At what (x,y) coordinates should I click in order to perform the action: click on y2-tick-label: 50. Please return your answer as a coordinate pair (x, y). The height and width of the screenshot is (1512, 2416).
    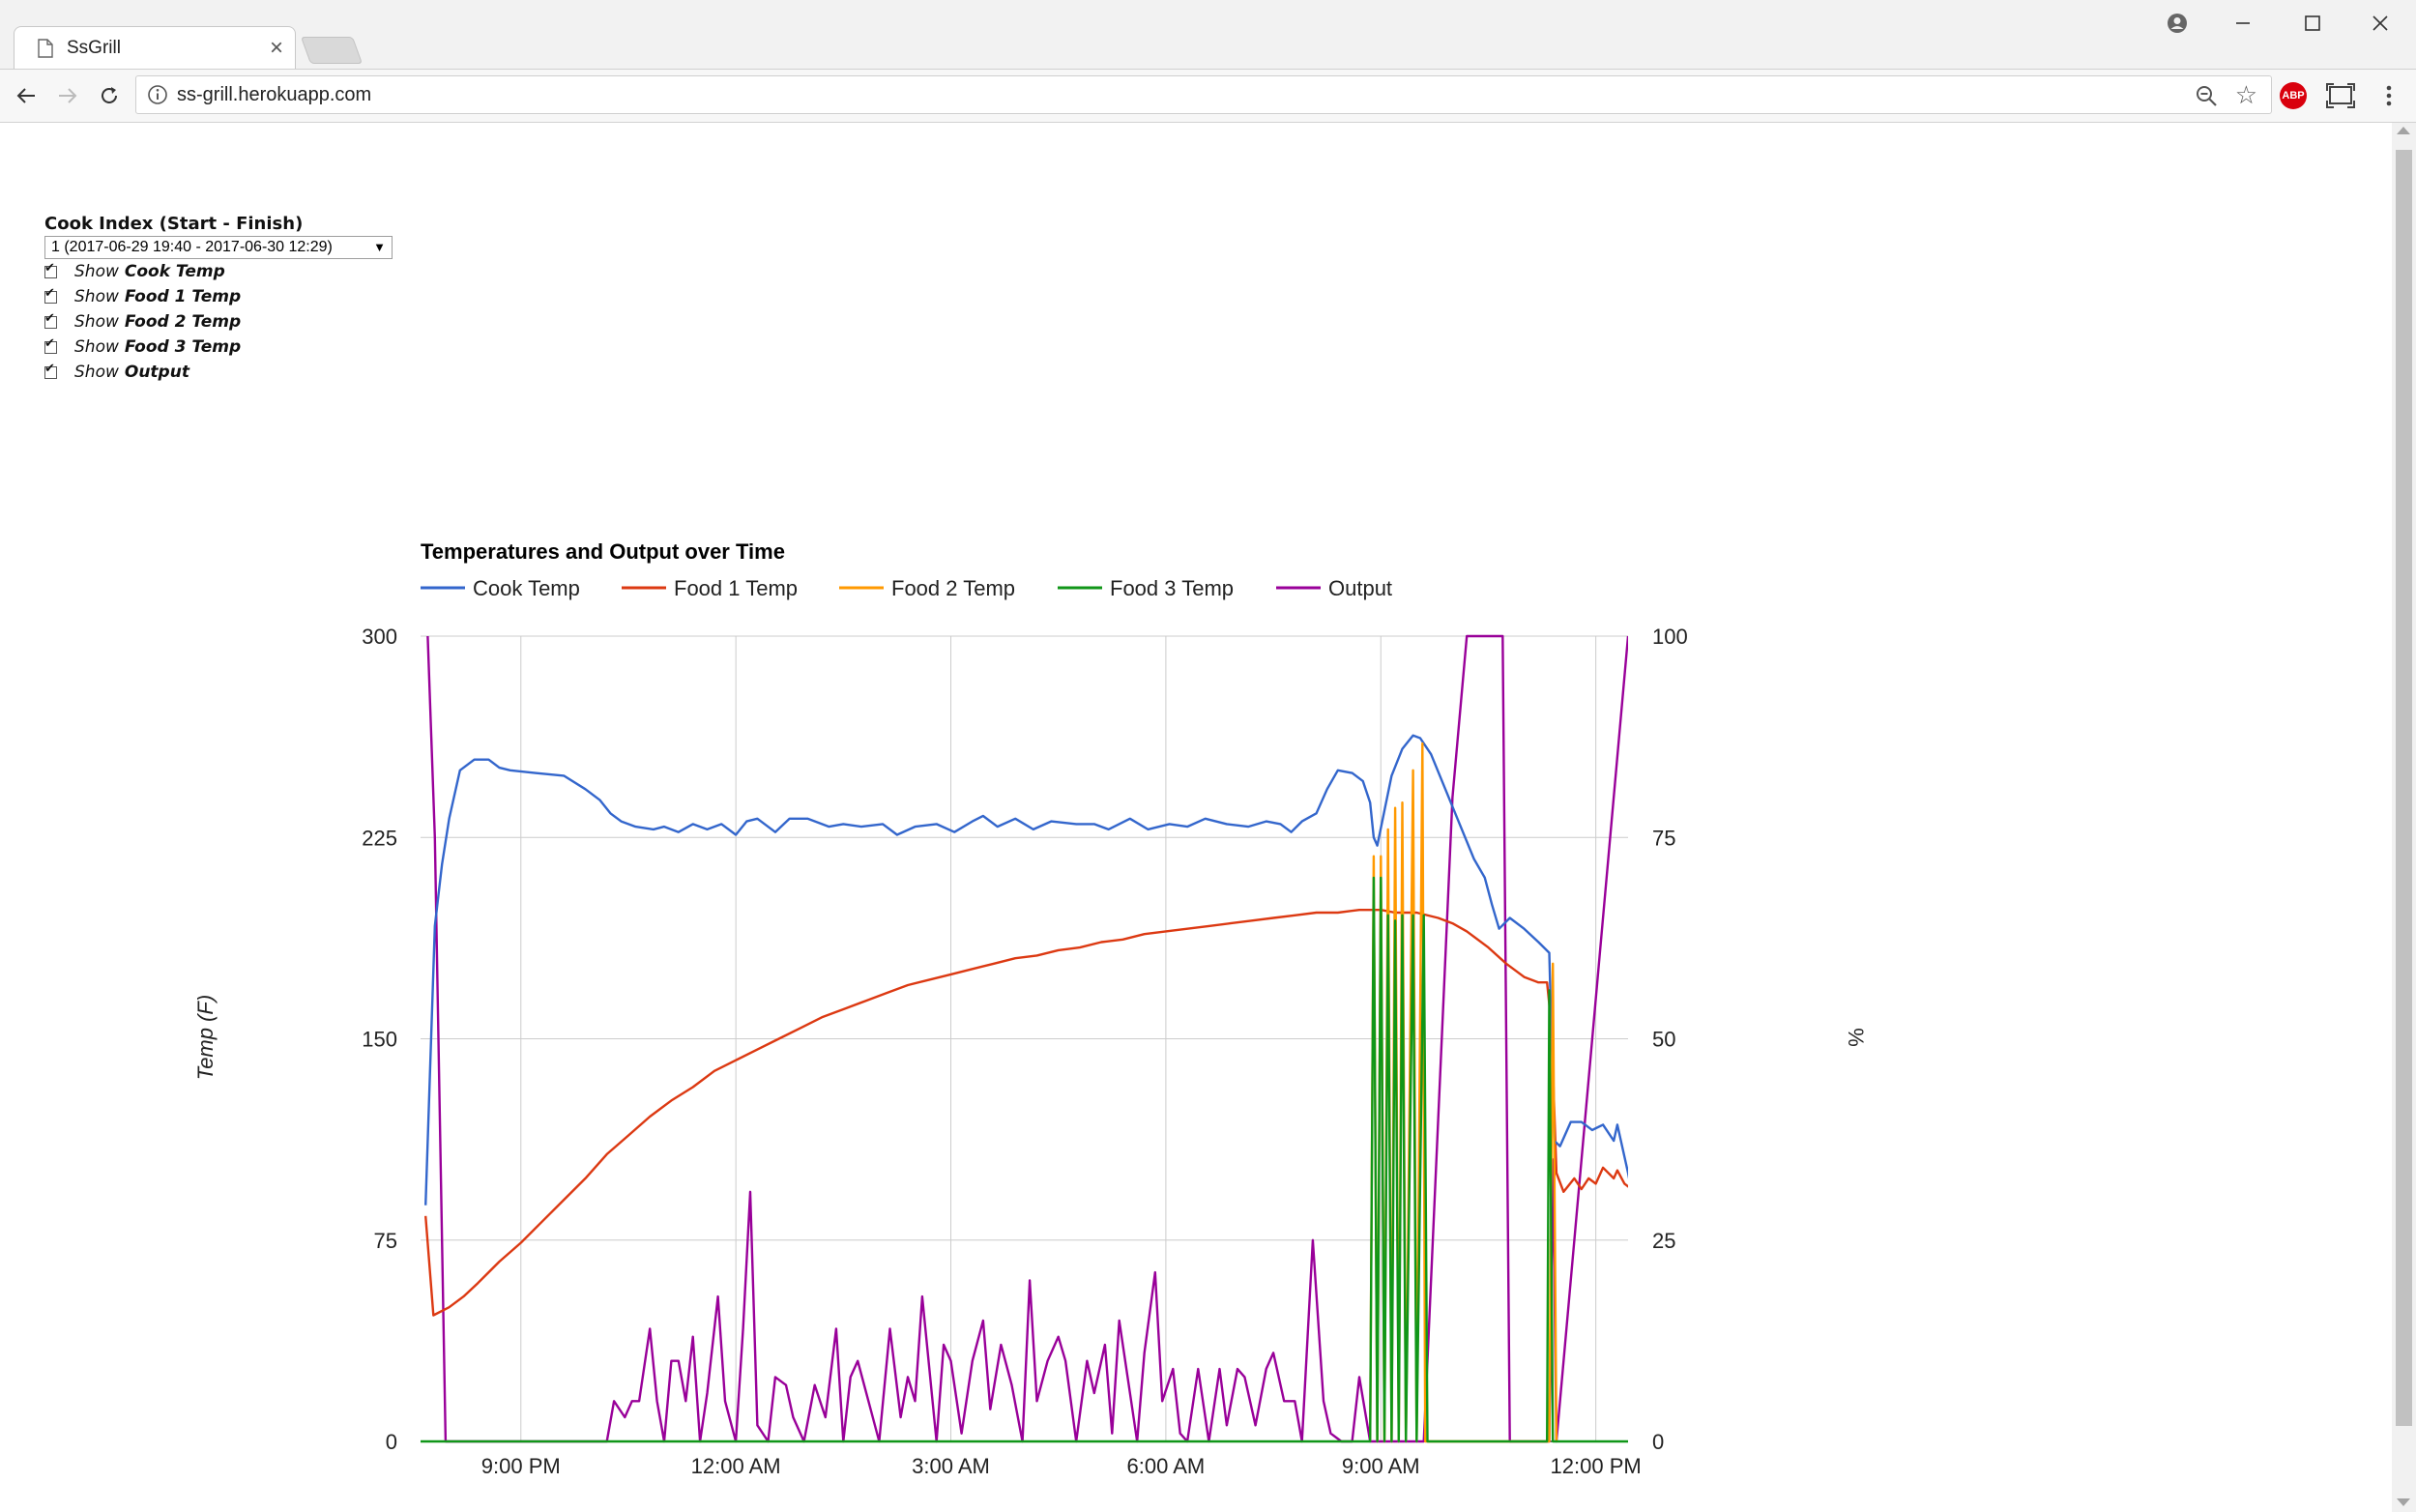
    Looking at the image, I should click on (1663, 1040).